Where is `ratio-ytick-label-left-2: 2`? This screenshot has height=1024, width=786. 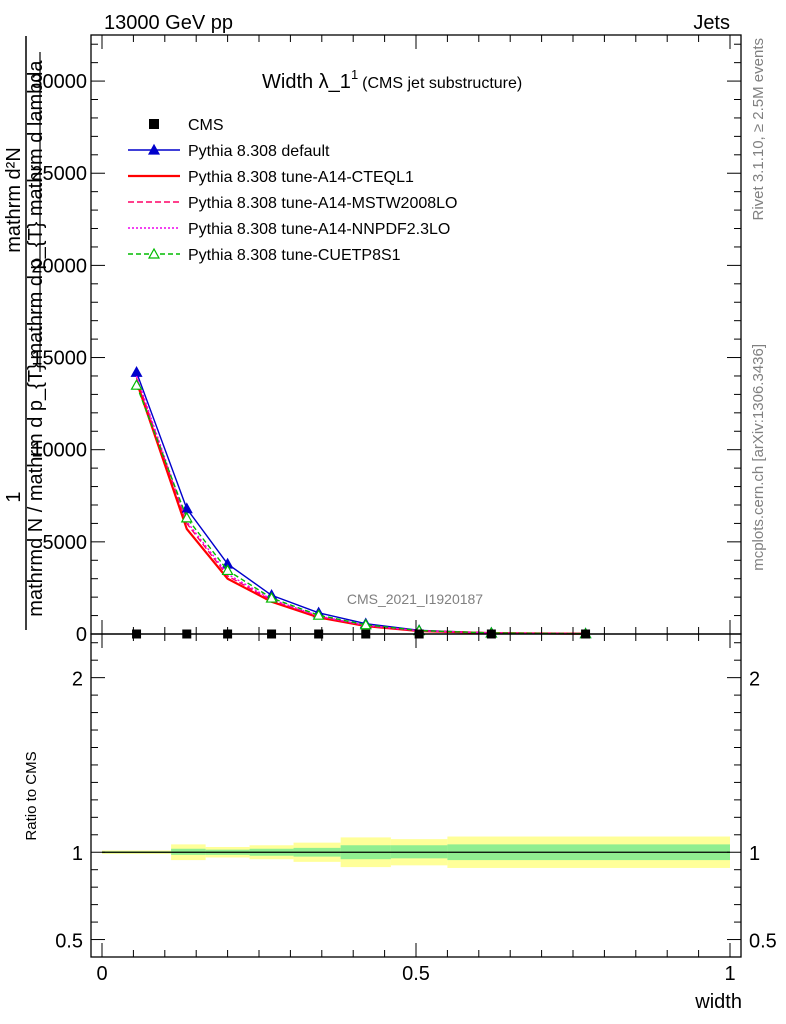 ratio-ytick-label-left-2: 2 is located at coordinates (77, 680).